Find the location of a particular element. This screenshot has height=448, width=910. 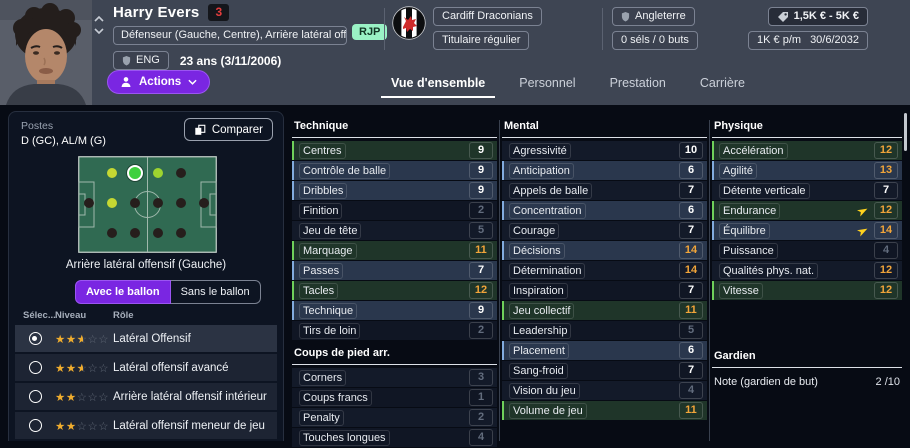

column-divider is located at coordinates (709, 280).